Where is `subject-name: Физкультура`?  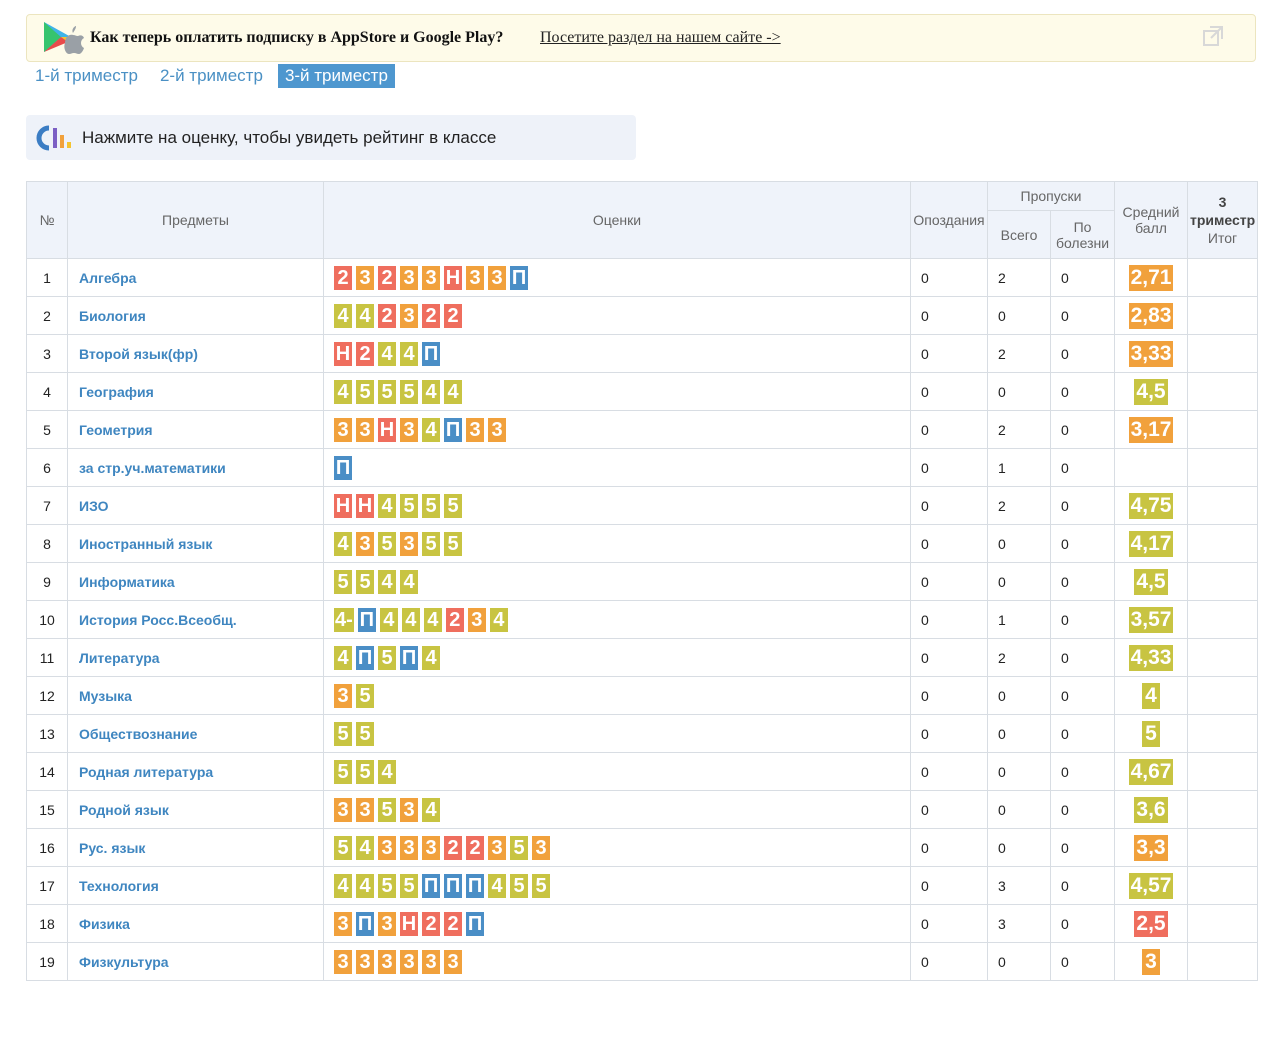 subject-name: Физкультура is located at coordinates (195, 961).